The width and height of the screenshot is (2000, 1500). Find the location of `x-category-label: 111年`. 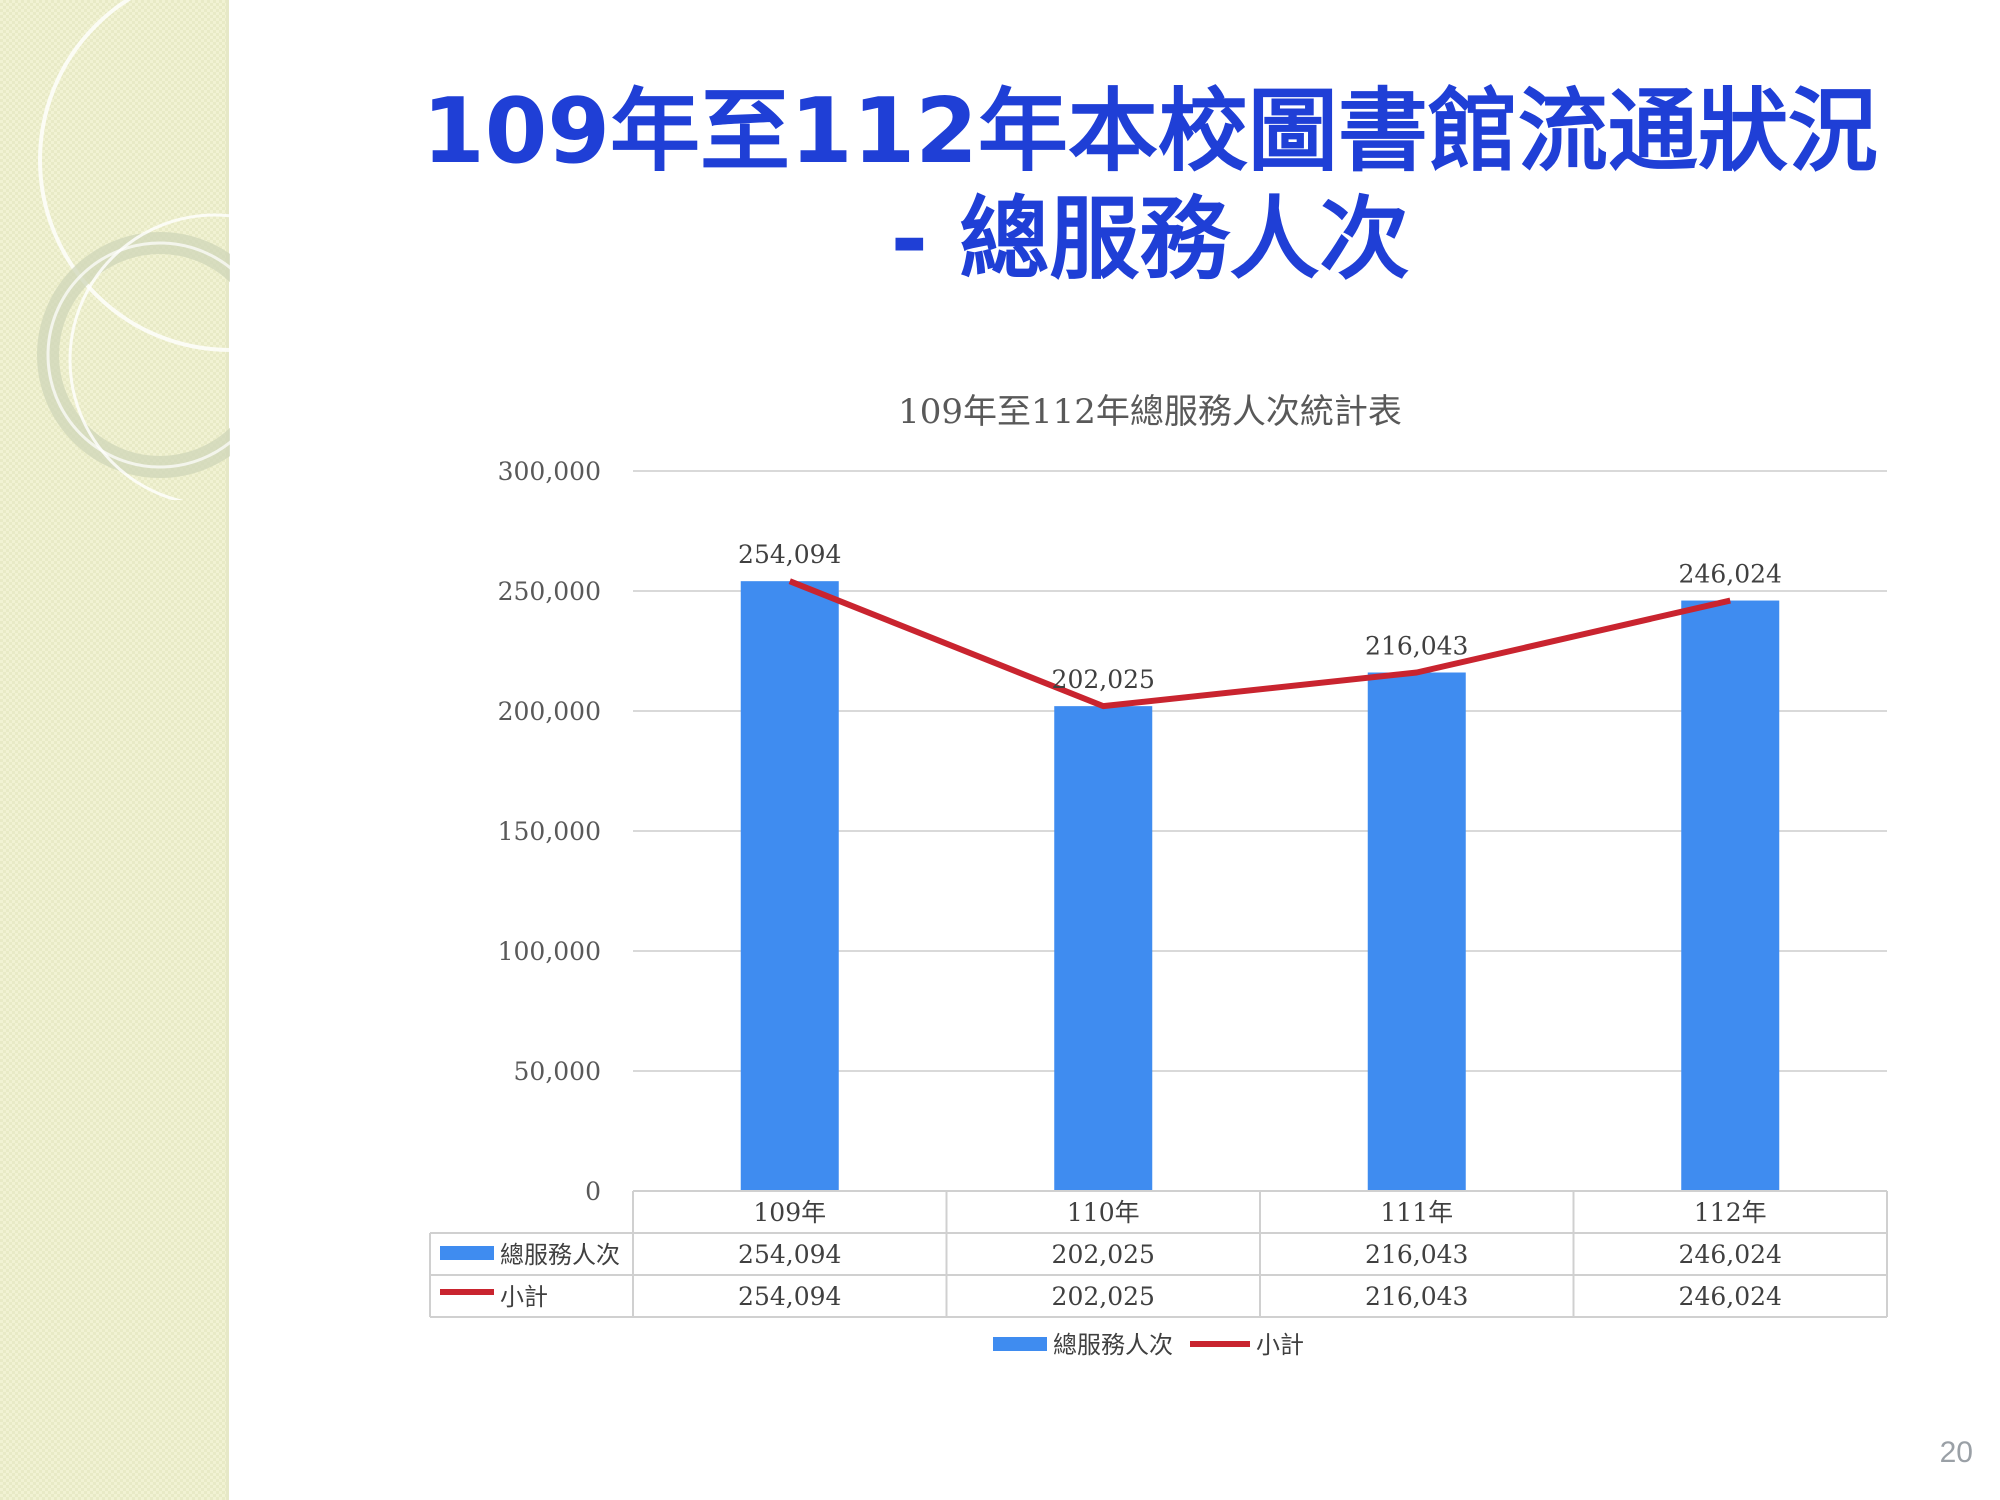

x-category-label: 111年 is located at coordinates (1416, 1212).